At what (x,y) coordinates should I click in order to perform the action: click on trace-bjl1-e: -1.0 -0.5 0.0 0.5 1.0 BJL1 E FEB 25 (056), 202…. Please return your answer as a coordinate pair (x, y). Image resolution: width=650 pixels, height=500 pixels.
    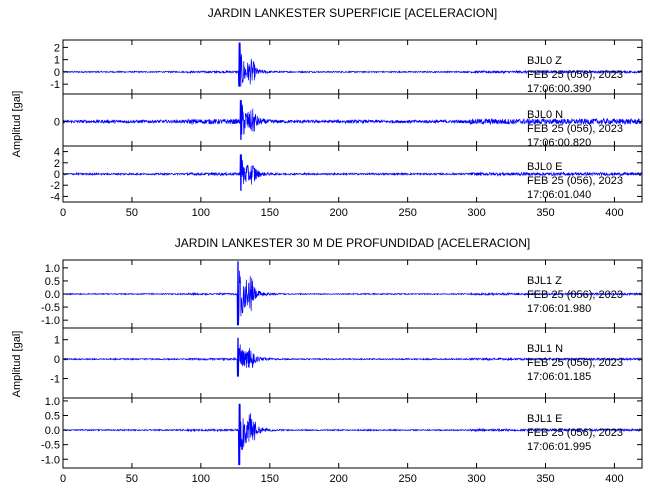
    Looking at the image, I should click on (342, 432).